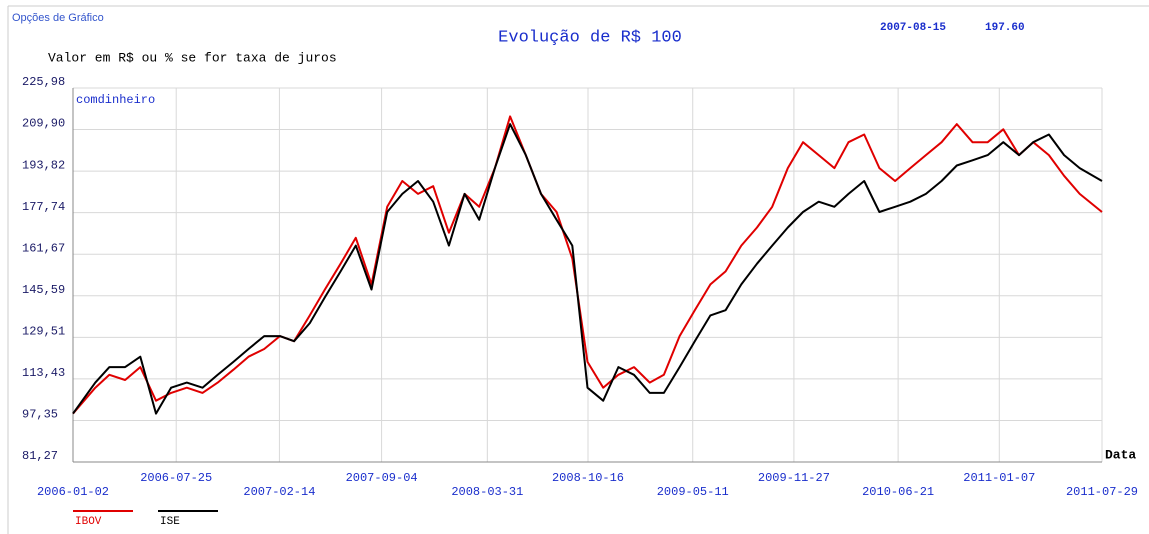 The image size is (1149, 534). I want to click on x-tick-label: 2009-05-11, so click(693, 492).